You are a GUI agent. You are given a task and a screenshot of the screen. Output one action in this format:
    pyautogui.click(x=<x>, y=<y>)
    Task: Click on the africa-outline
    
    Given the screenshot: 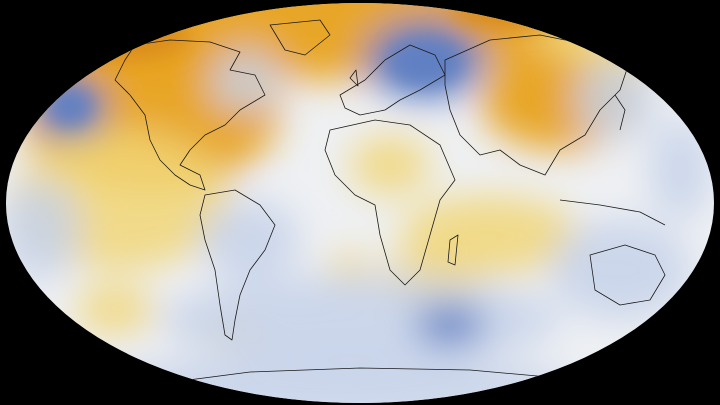 What is the action you would take?
    pyautogui.click(x=390, y=202)
    